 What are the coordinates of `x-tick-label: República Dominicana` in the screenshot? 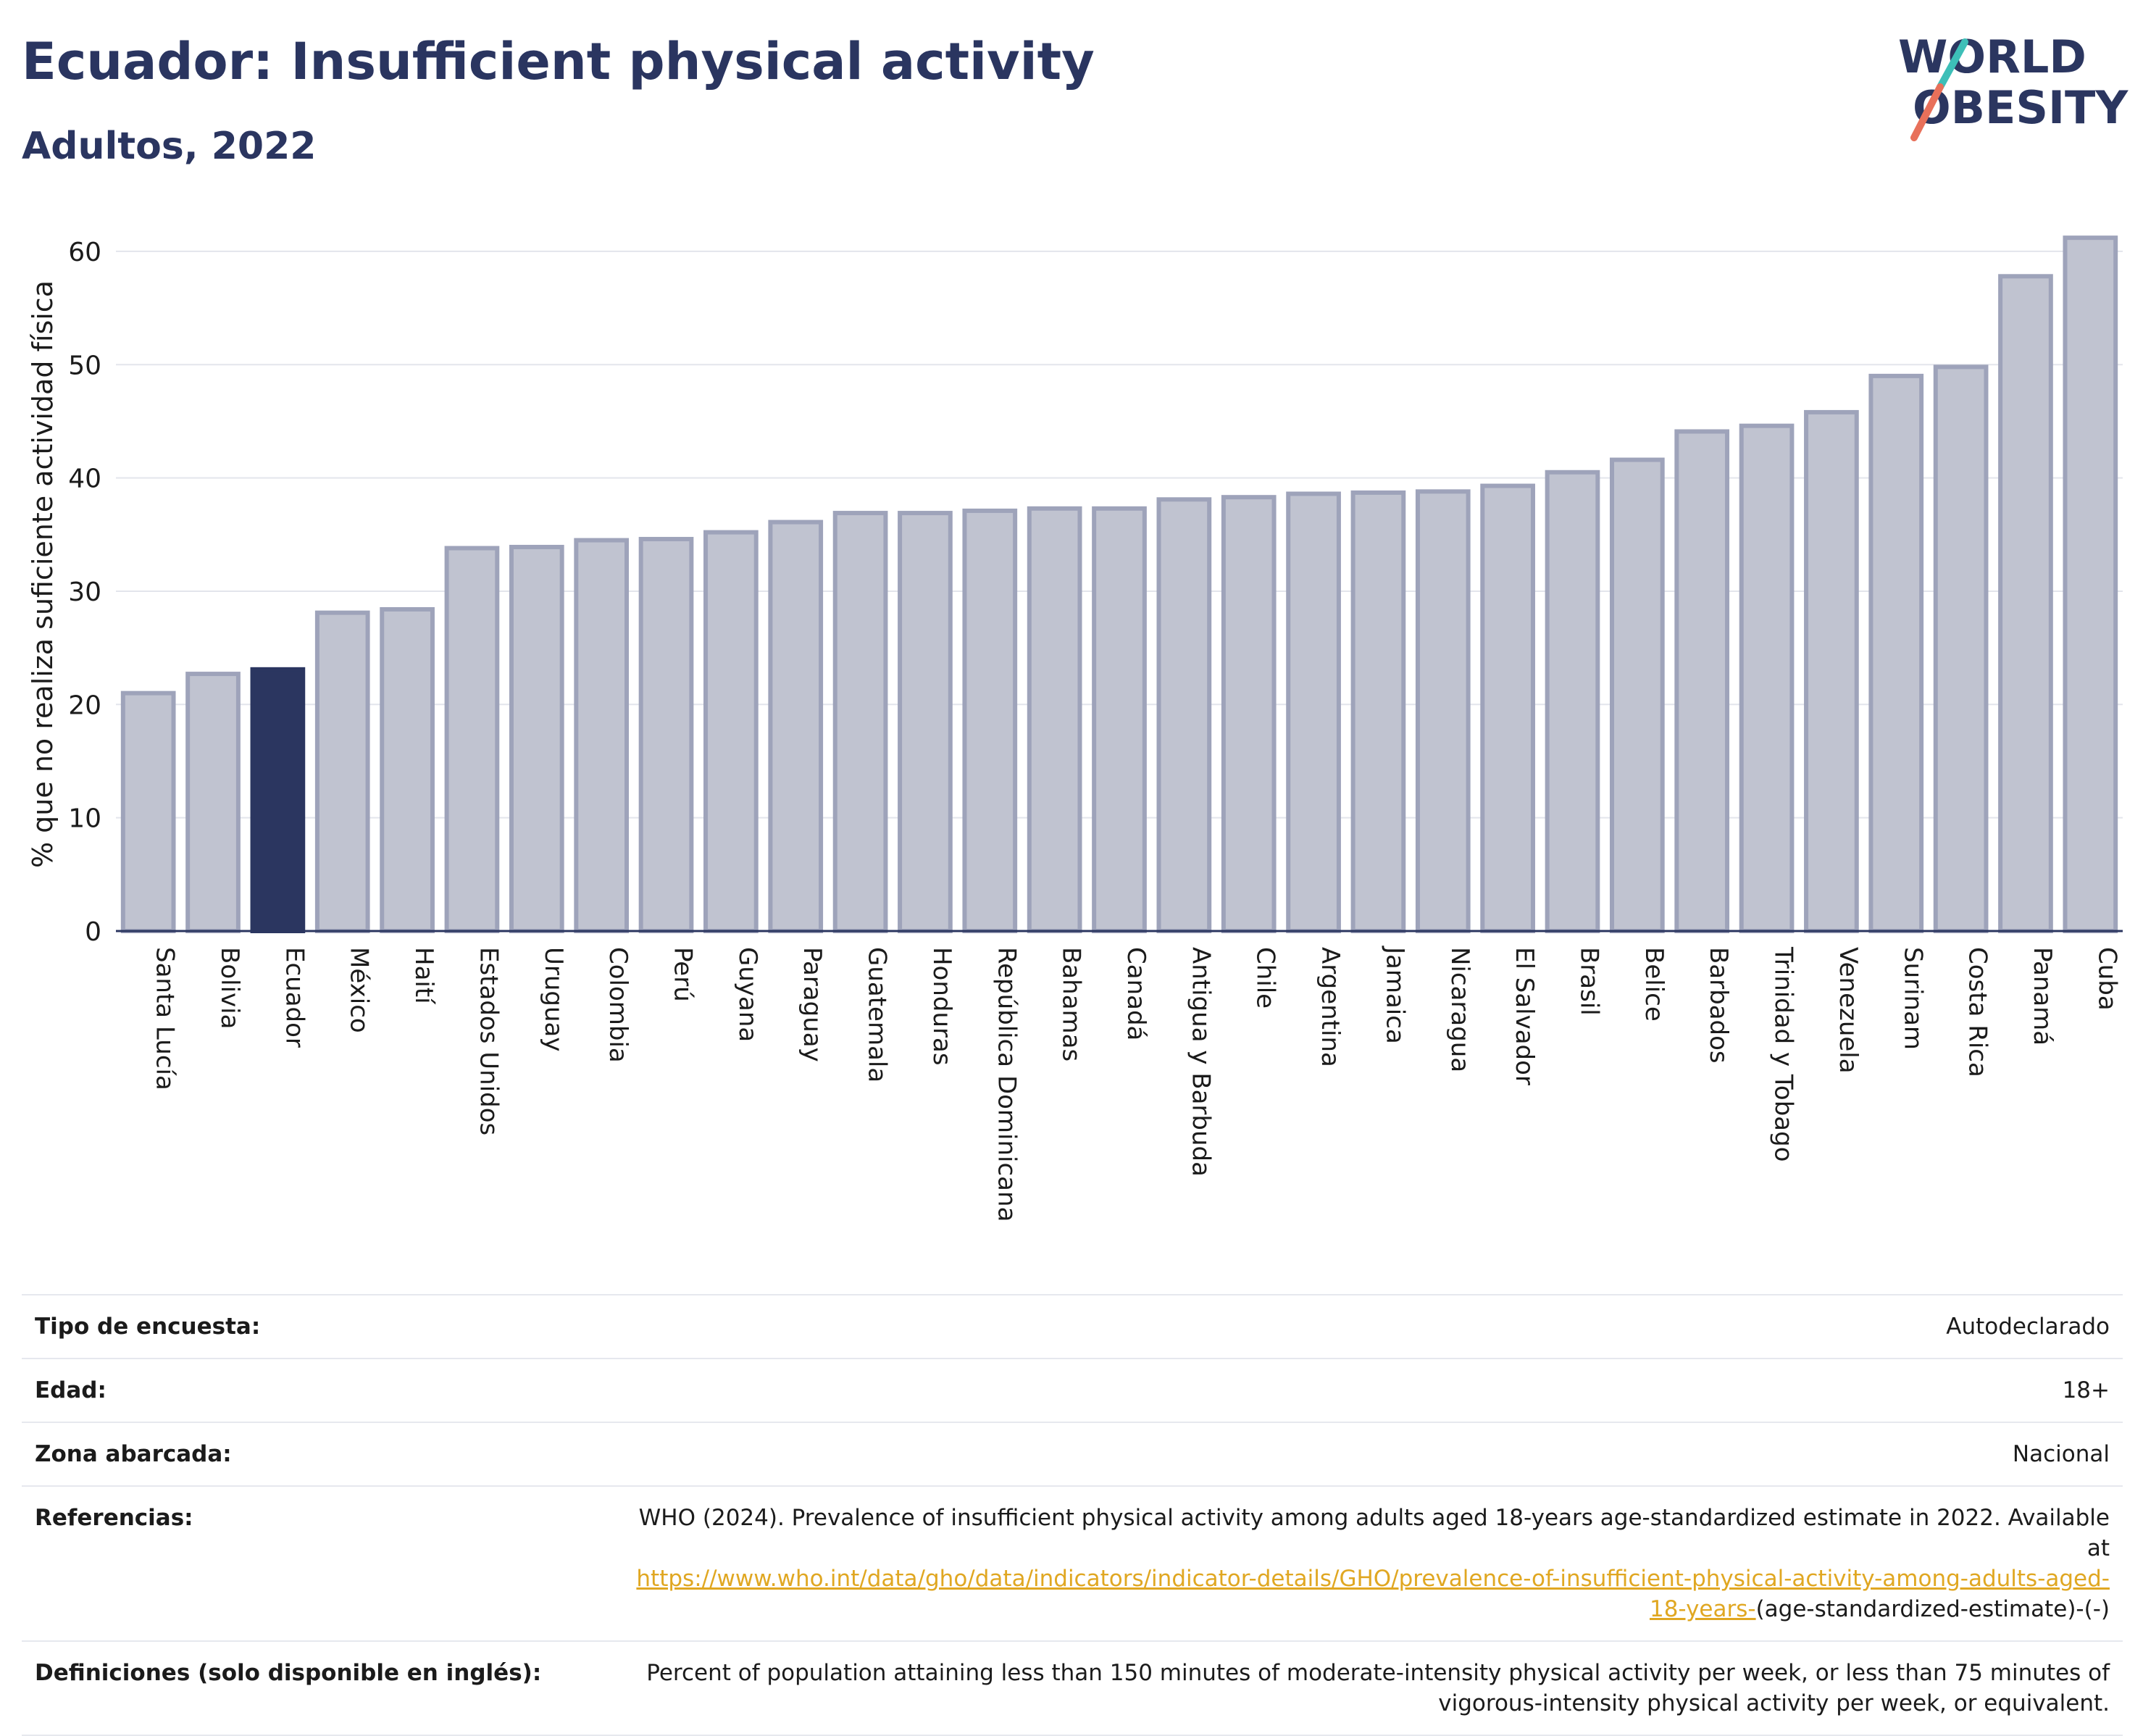 It's located at (1007, 1084).